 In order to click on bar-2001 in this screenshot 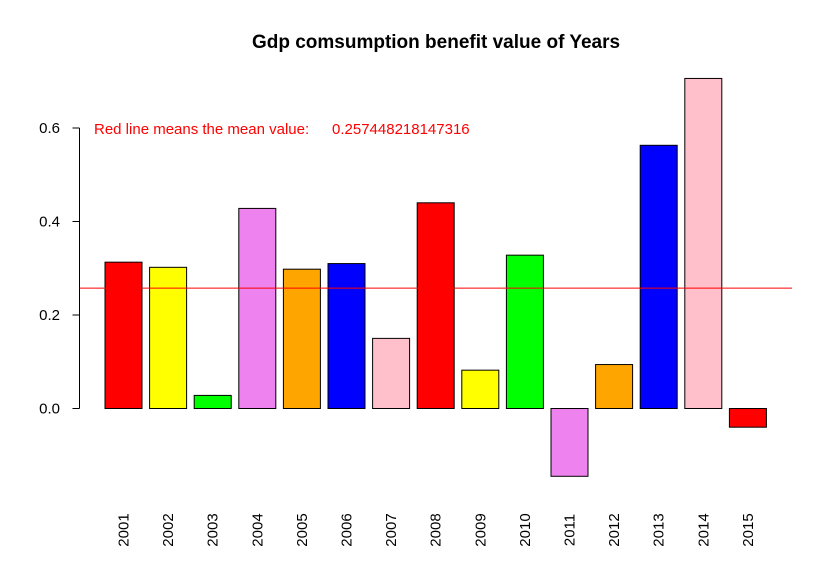, I will do `click(123, 335)`.